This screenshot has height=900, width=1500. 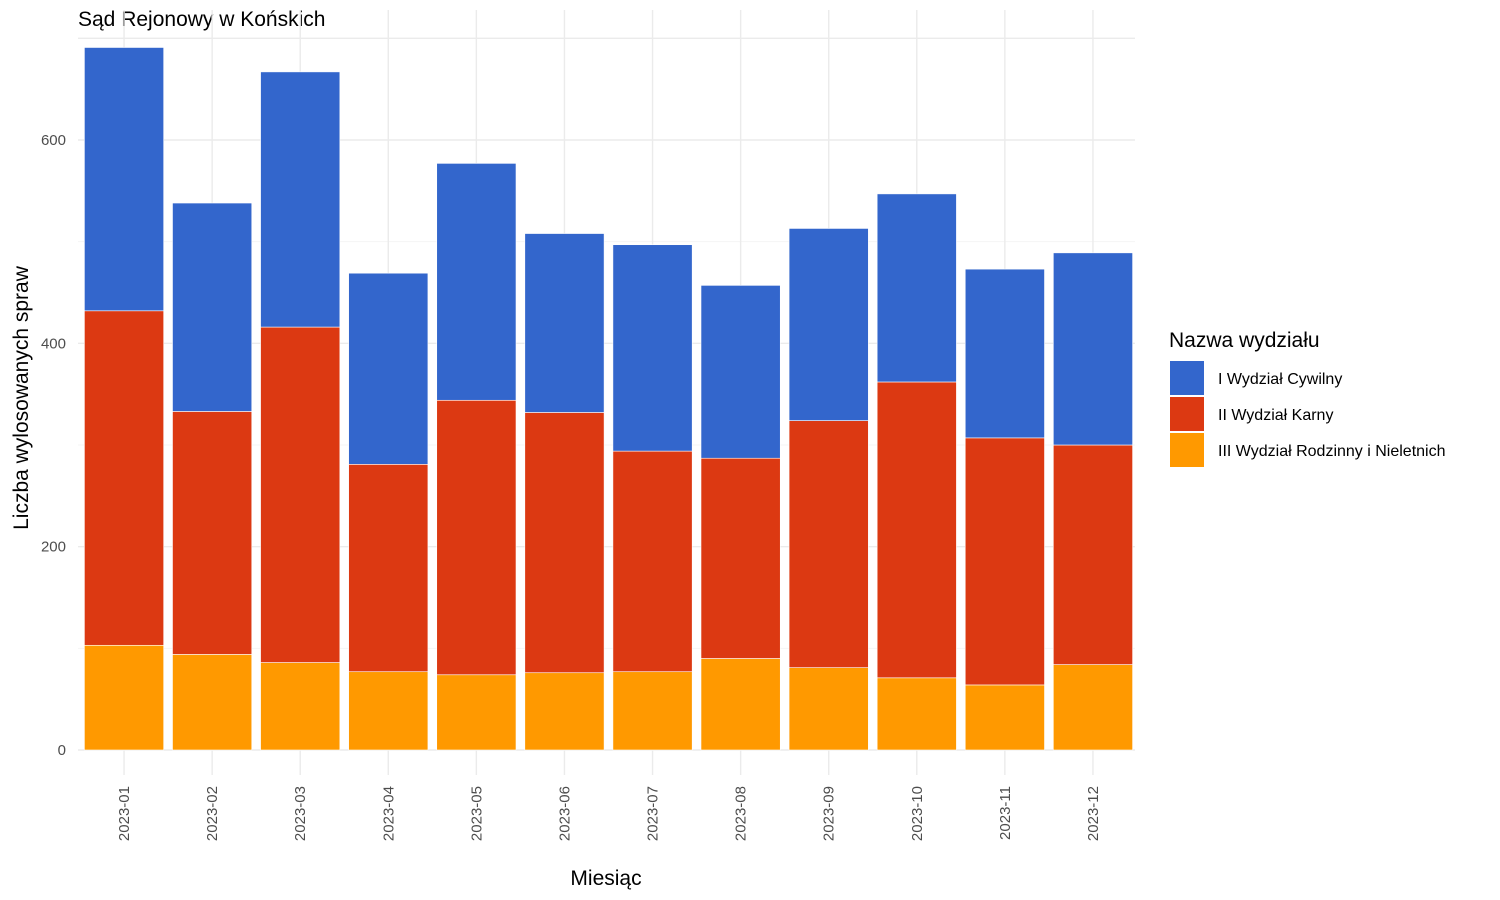 What do you see at coordinates (1093, 813) in the screenshot?
I see `x-tick-label: 2023-12` at bounding box center [1093, 813].